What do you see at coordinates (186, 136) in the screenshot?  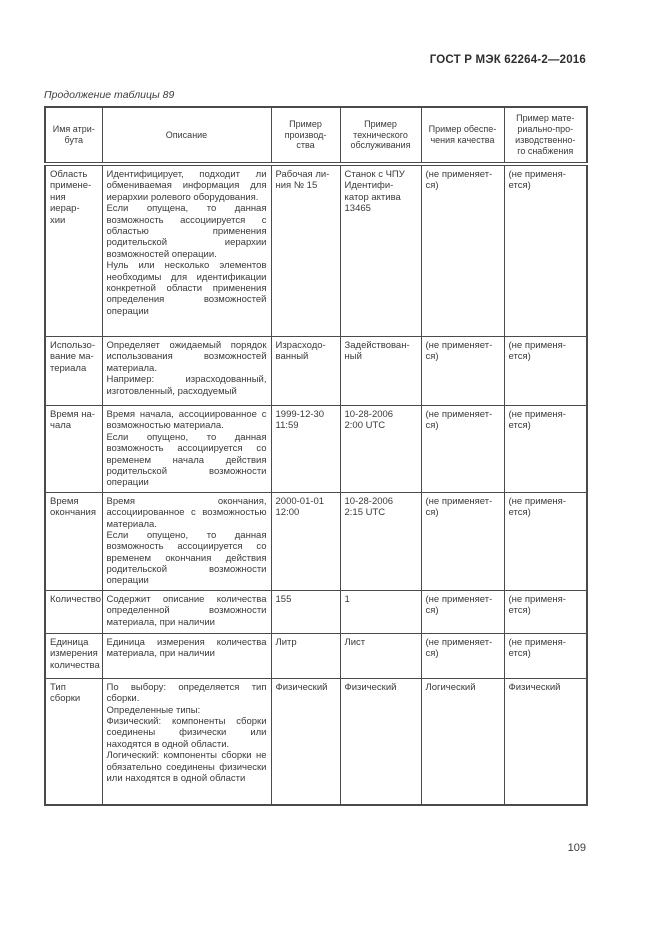 I see `column-header-description: Описание` at bounding box center [186, 136].